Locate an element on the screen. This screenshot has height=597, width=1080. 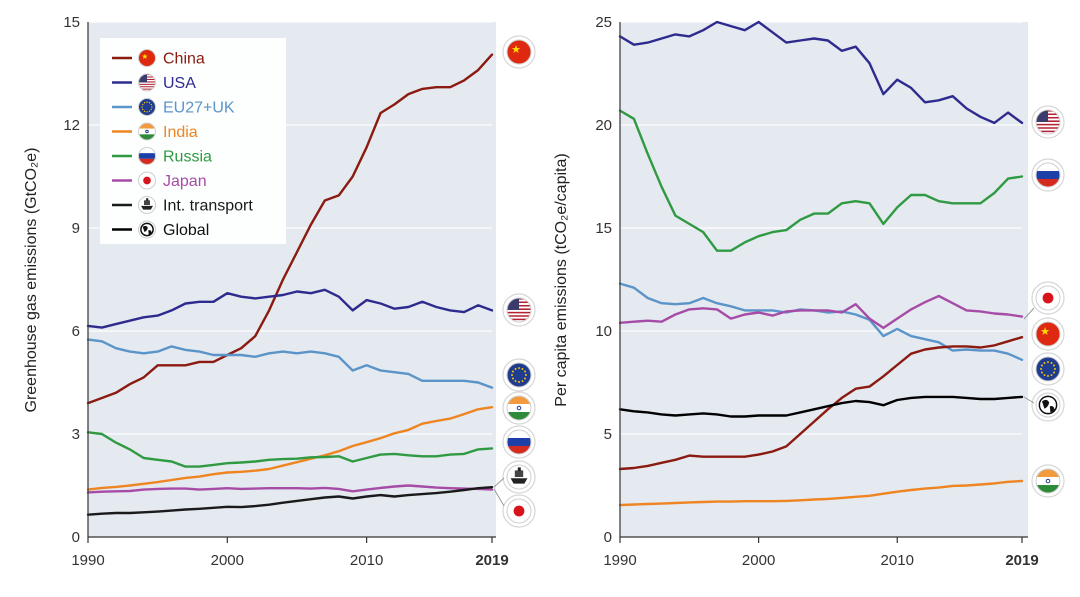
left-y-axis-label: Greenhouse gas emissions (GtCO₂e) is located at coordinates (31, 280).